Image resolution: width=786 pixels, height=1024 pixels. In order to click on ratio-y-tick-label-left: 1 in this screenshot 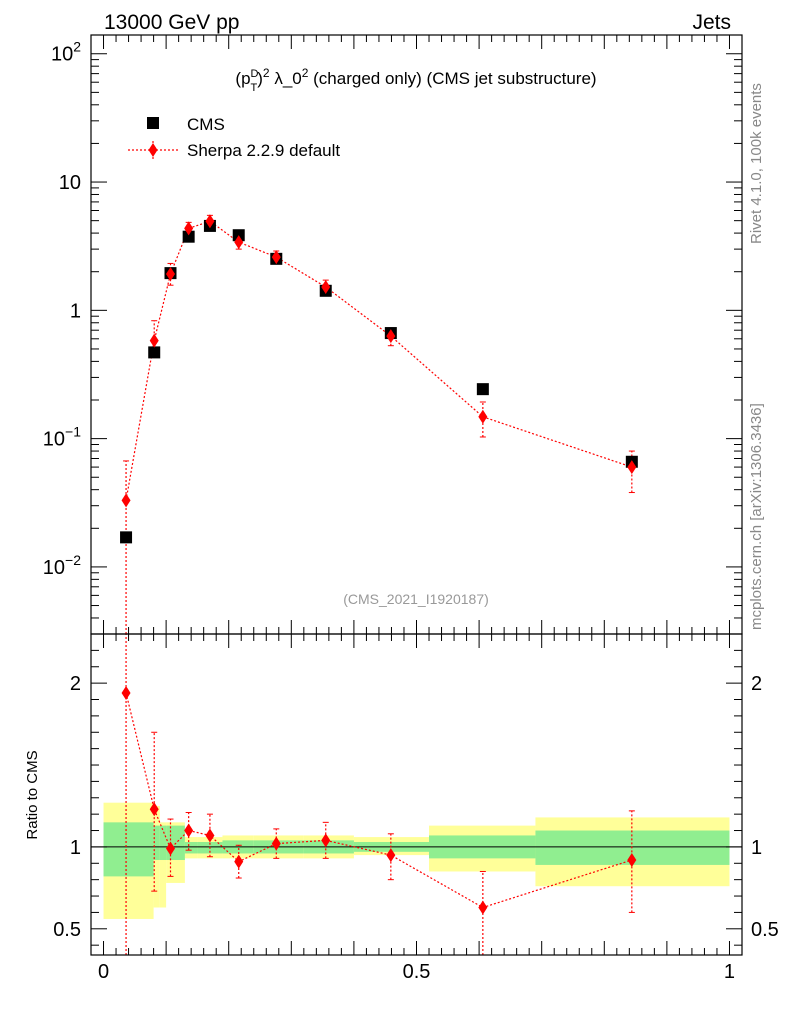, I will do `click(75, 848)`.